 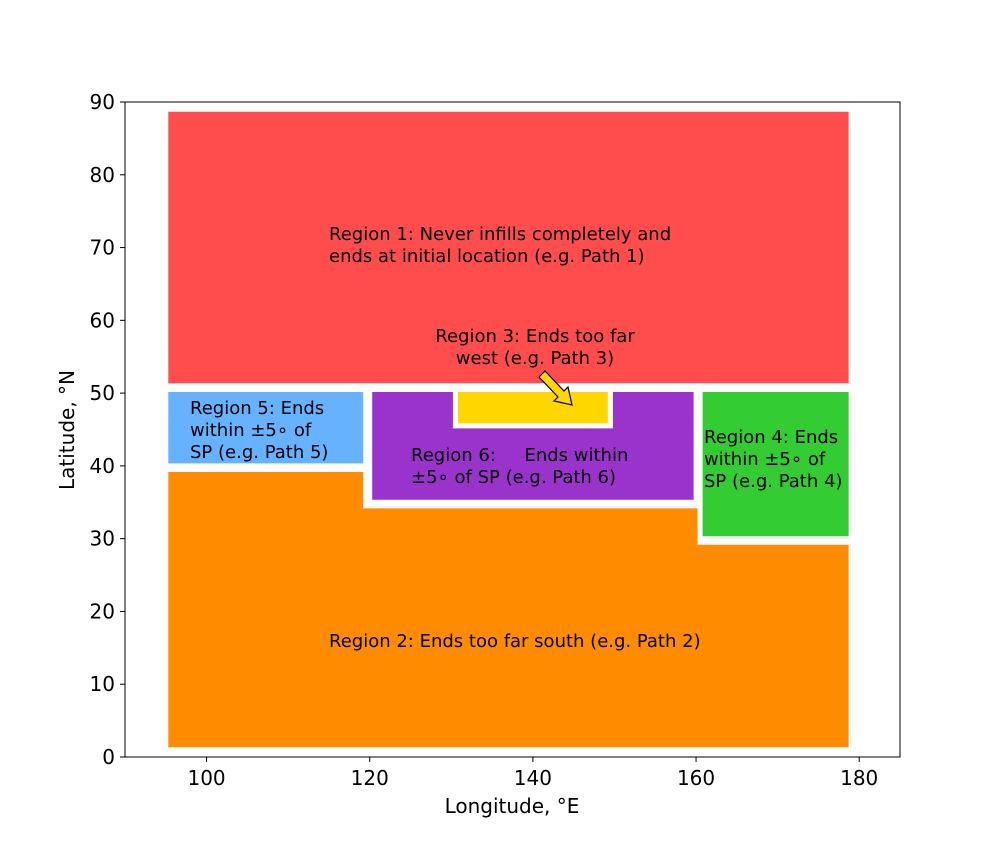 I want to click on x-tick-label: 180, so click(x=859, y=778).